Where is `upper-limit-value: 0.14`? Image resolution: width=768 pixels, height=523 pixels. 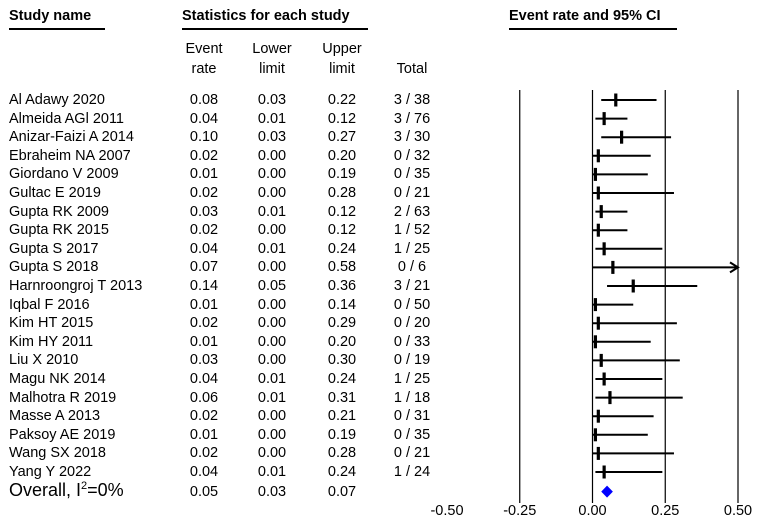
upper-limit-value: 0.14 is located at coordinates (342, 304).